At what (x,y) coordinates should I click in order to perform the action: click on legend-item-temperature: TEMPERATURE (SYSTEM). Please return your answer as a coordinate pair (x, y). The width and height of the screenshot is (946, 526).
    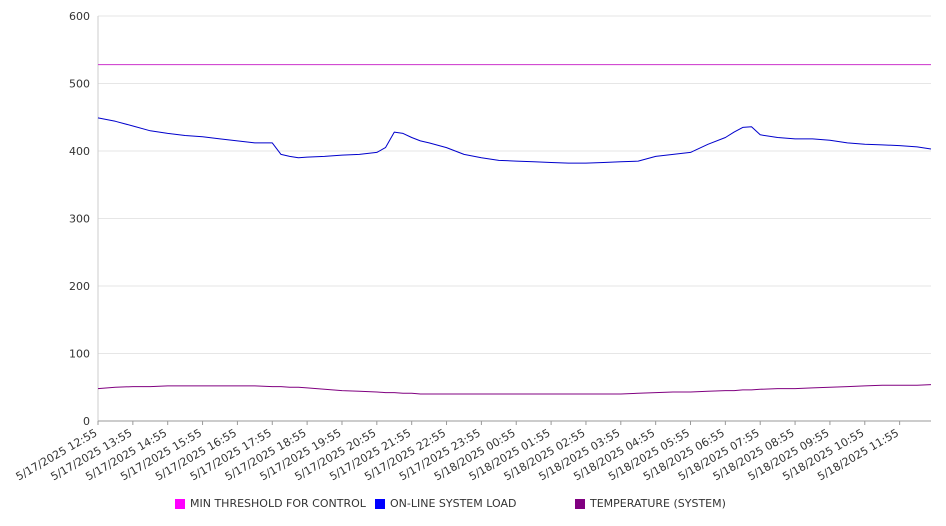
    Looking at the image, I should click on (650, 503).